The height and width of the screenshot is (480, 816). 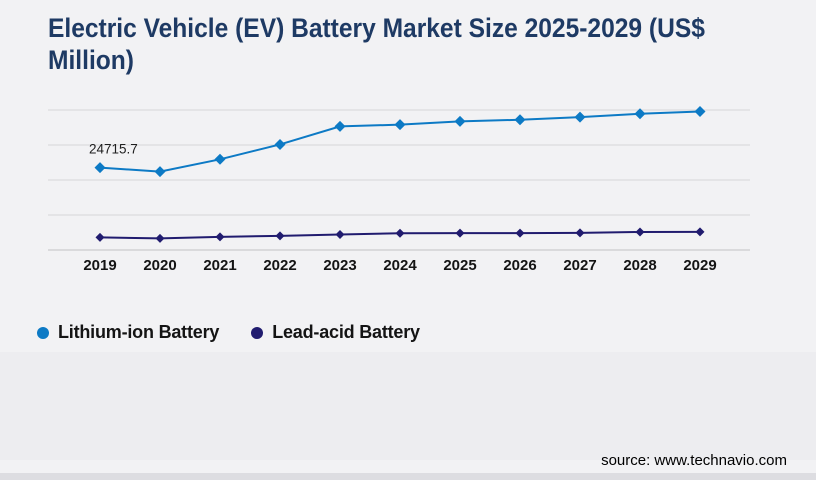 What do you see at coordinates (159, 265) in the screenshot?
I see `x-axis-label: 2020` at bounding box center [159, 265].